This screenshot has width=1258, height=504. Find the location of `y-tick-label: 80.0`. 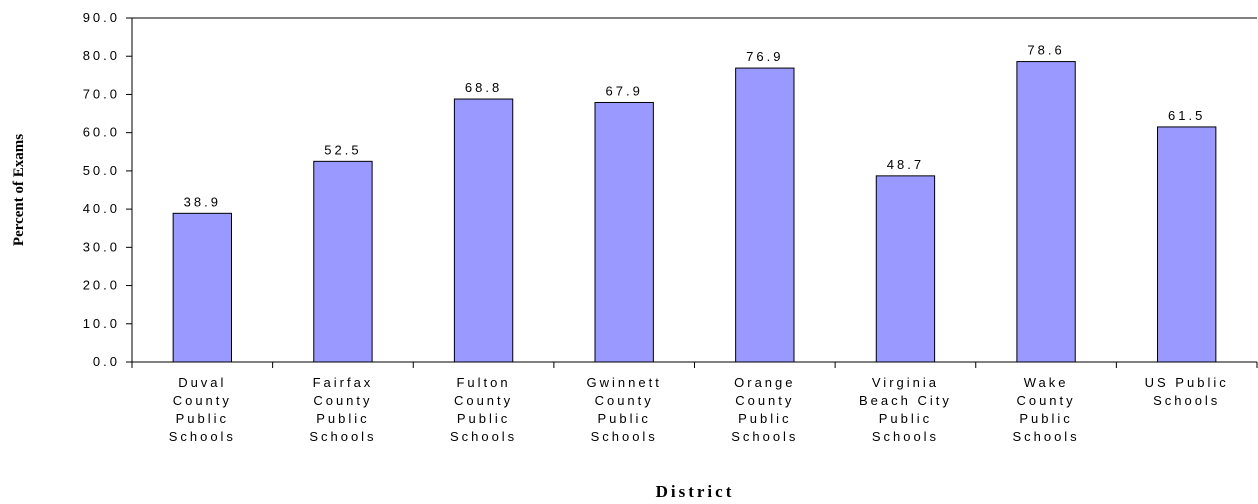

y-tick-label: 80.0 is located at coordinates (101, 55).